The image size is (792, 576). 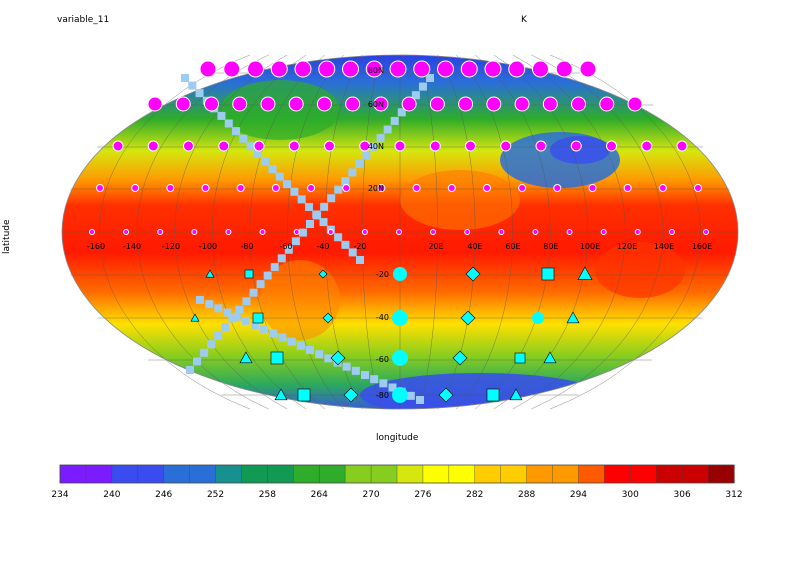 I want to click on latitude-tick-label: 60N, so click(x=376, y=104).